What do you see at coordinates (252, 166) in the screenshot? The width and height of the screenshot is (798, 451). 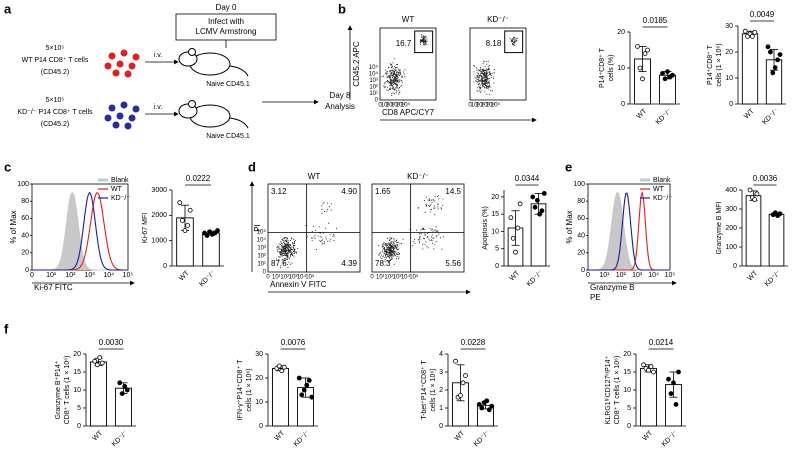 I see `panel-letter: d` at bounding box center [252, 166].